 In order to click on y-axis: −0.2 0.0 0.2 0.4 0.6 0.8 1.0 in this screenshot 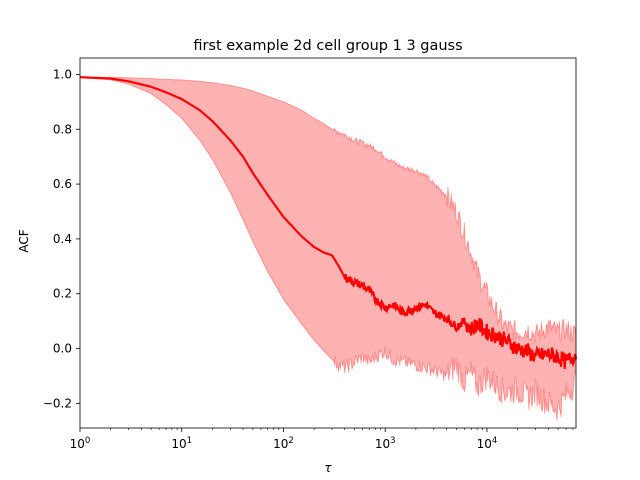, I will do `click(61, 238)`.